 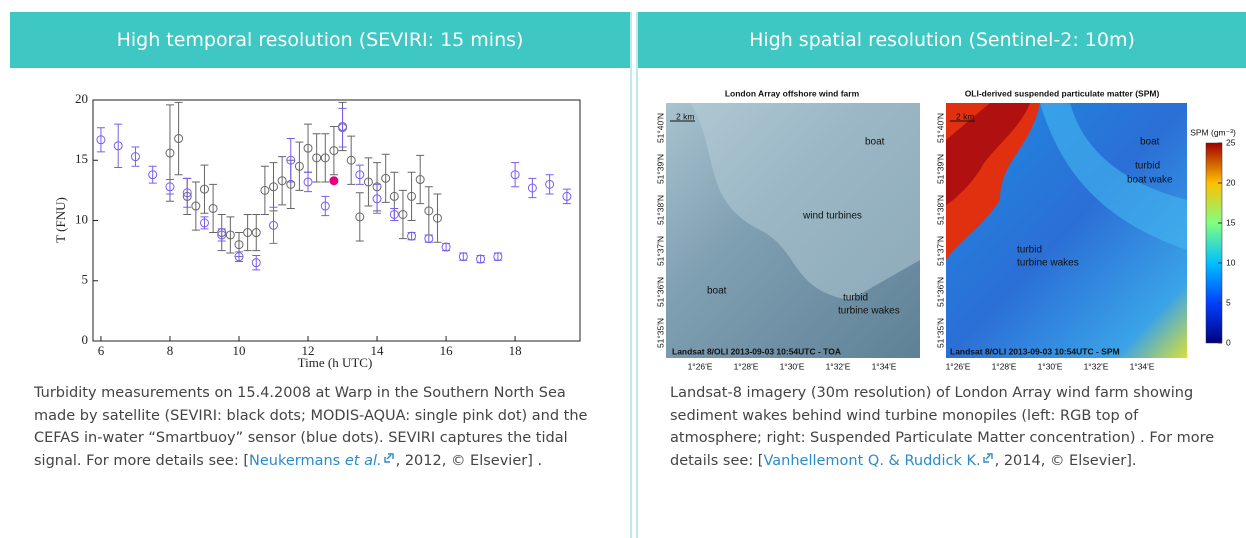 I want to click on link-text: Neukermans, so click(x=297, y=460).